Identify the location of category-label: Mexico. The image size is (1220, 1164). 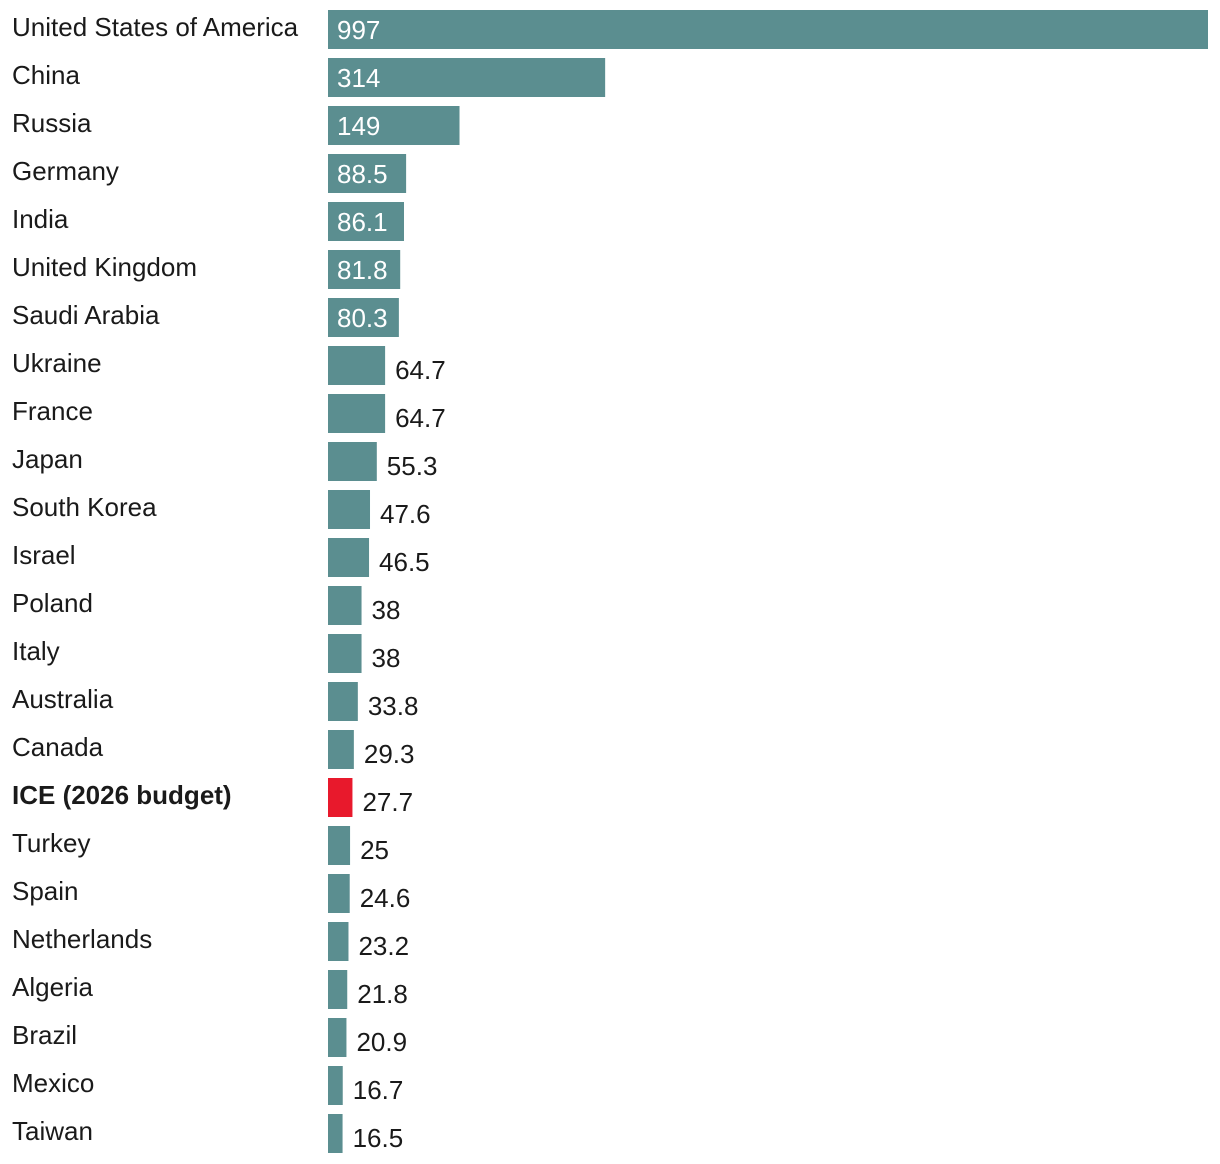
(53, 1083).